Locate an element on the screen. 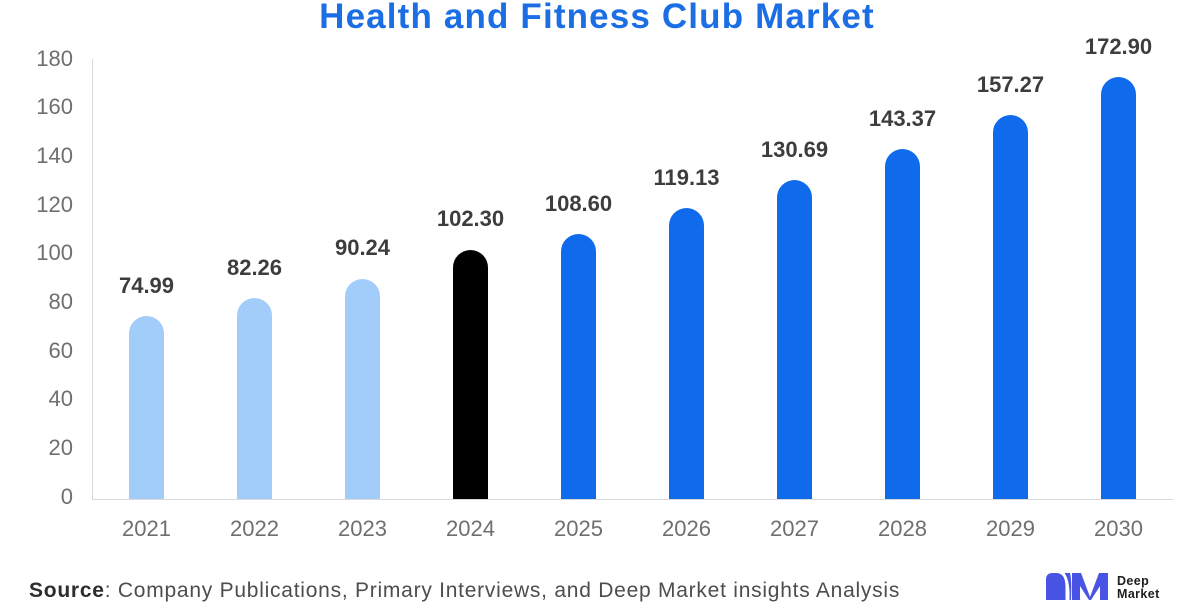 The width and height of the screenshot is (1200, 603). svg-text: Deep is located at coordinates (1133, 581).